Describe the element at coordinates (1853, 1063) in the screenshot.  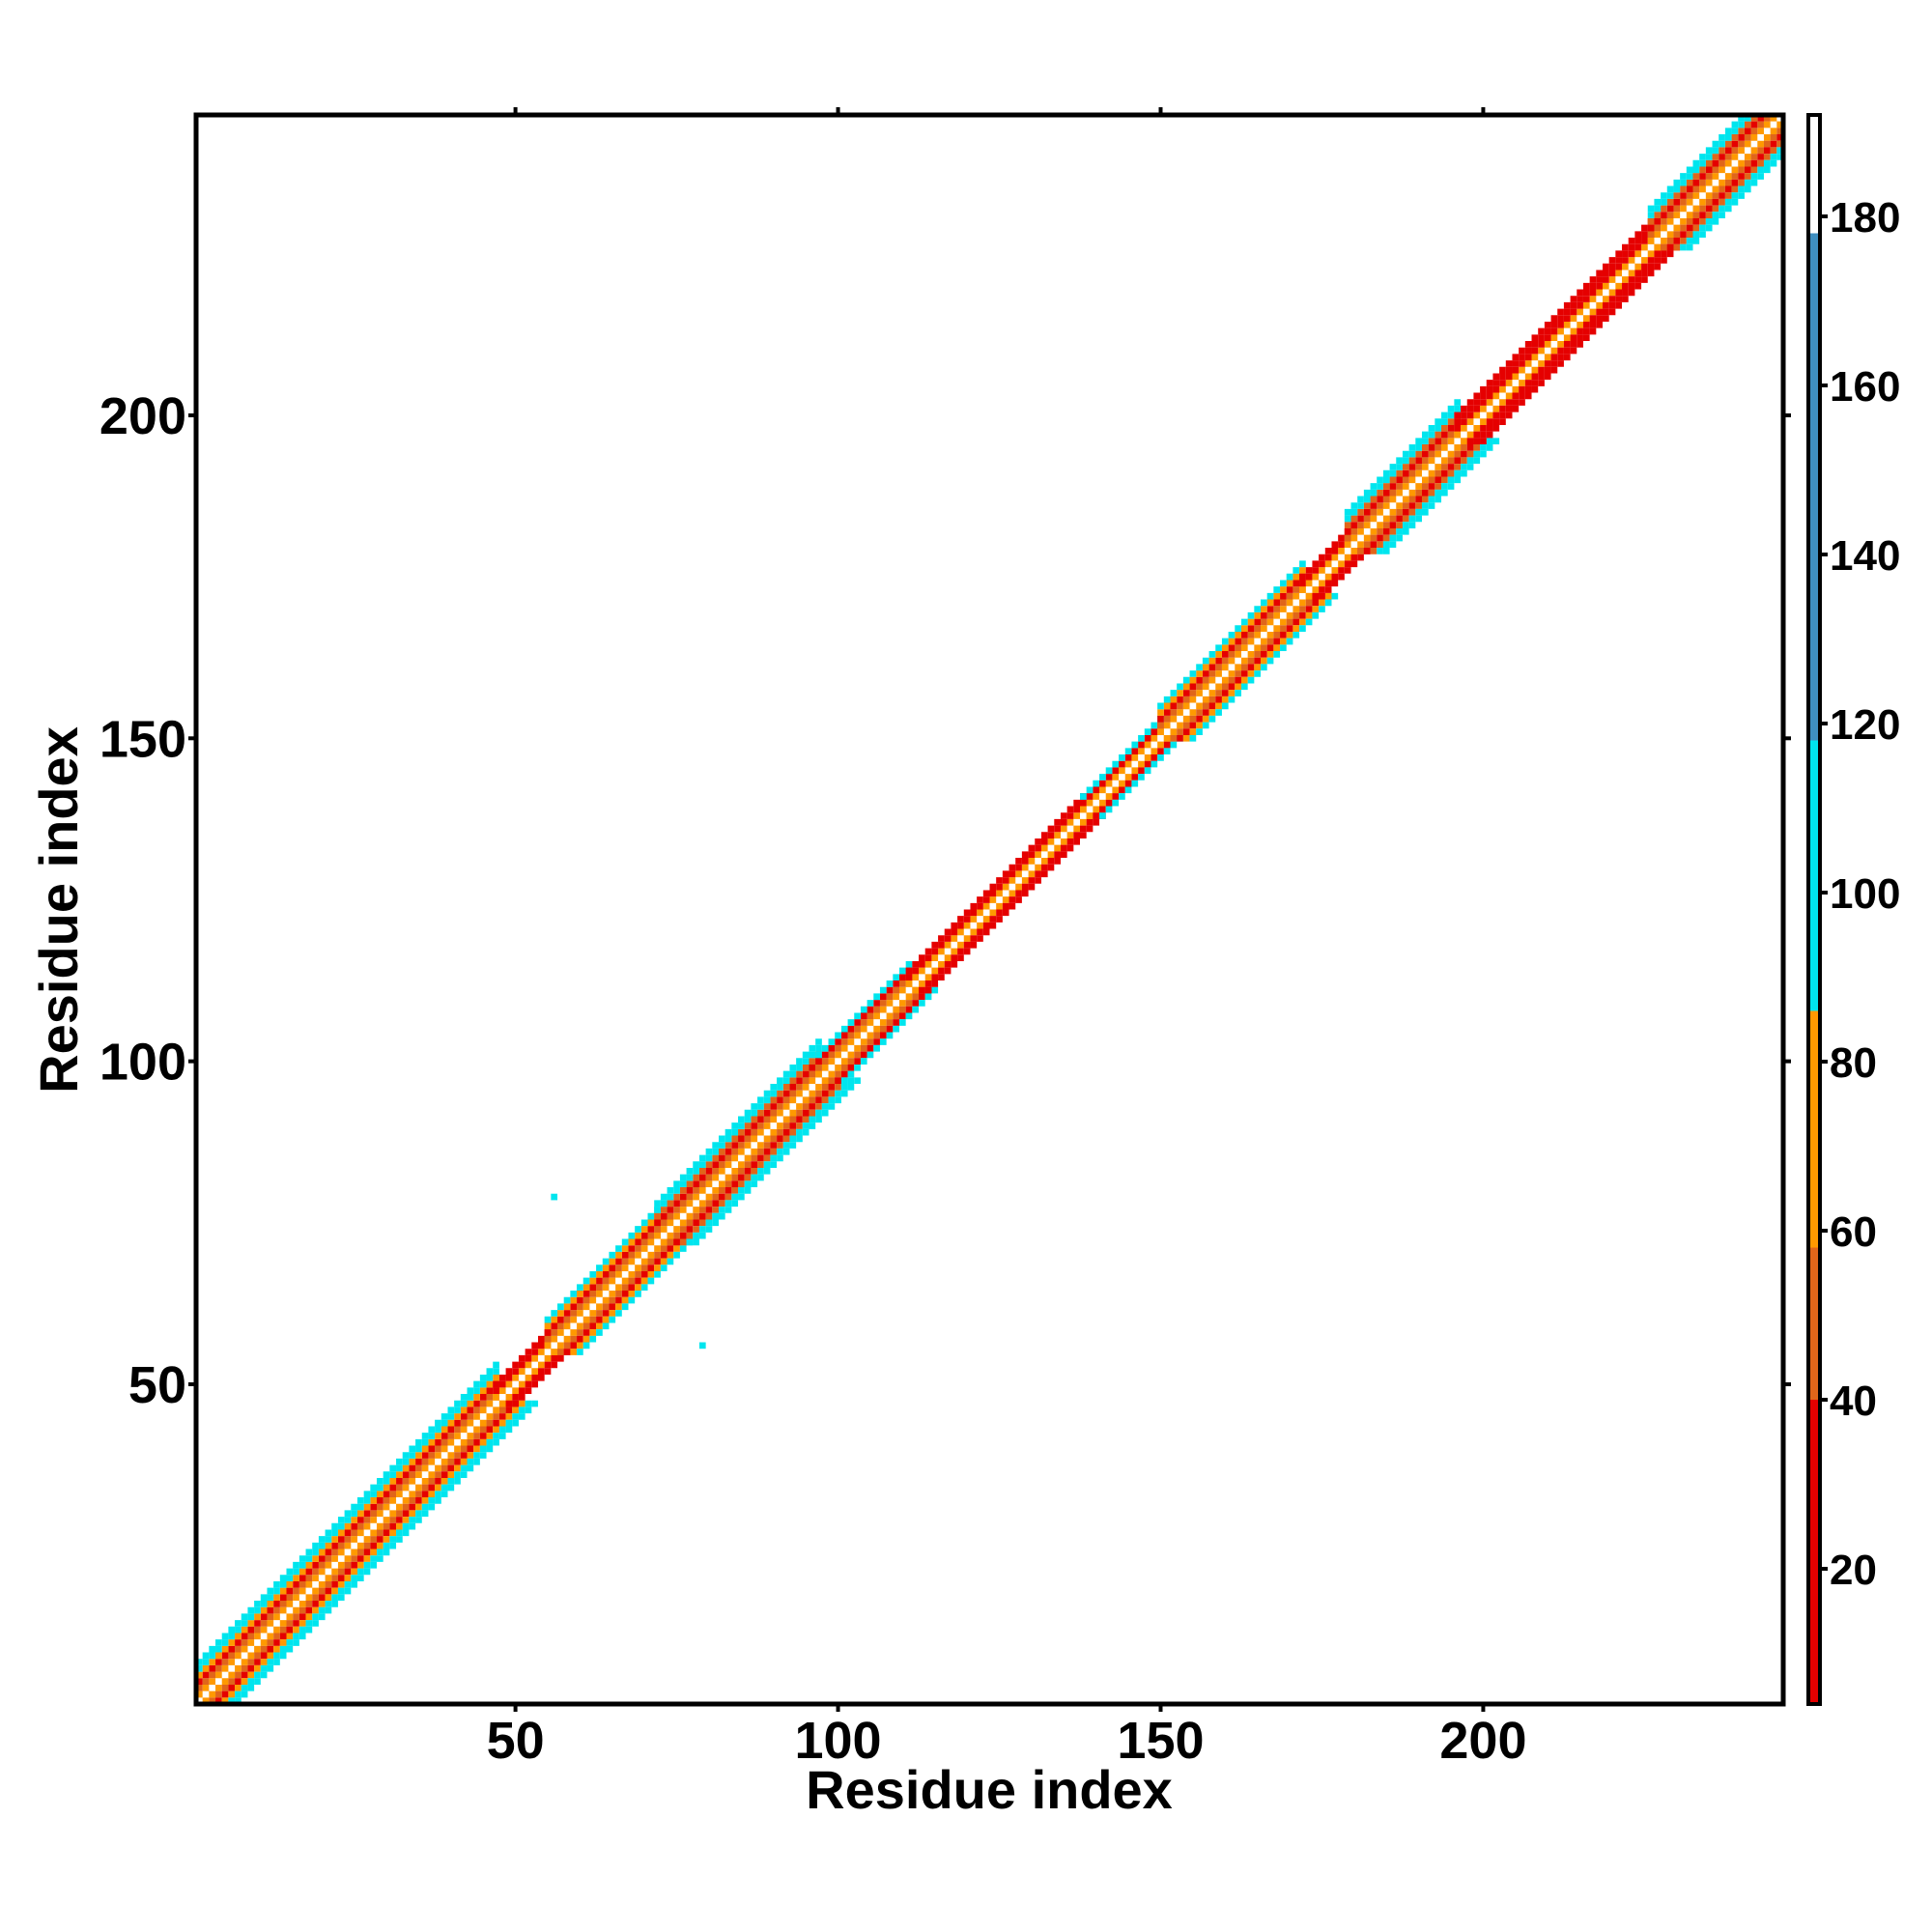
I see `colorbar-tick-label: 80` at that location.